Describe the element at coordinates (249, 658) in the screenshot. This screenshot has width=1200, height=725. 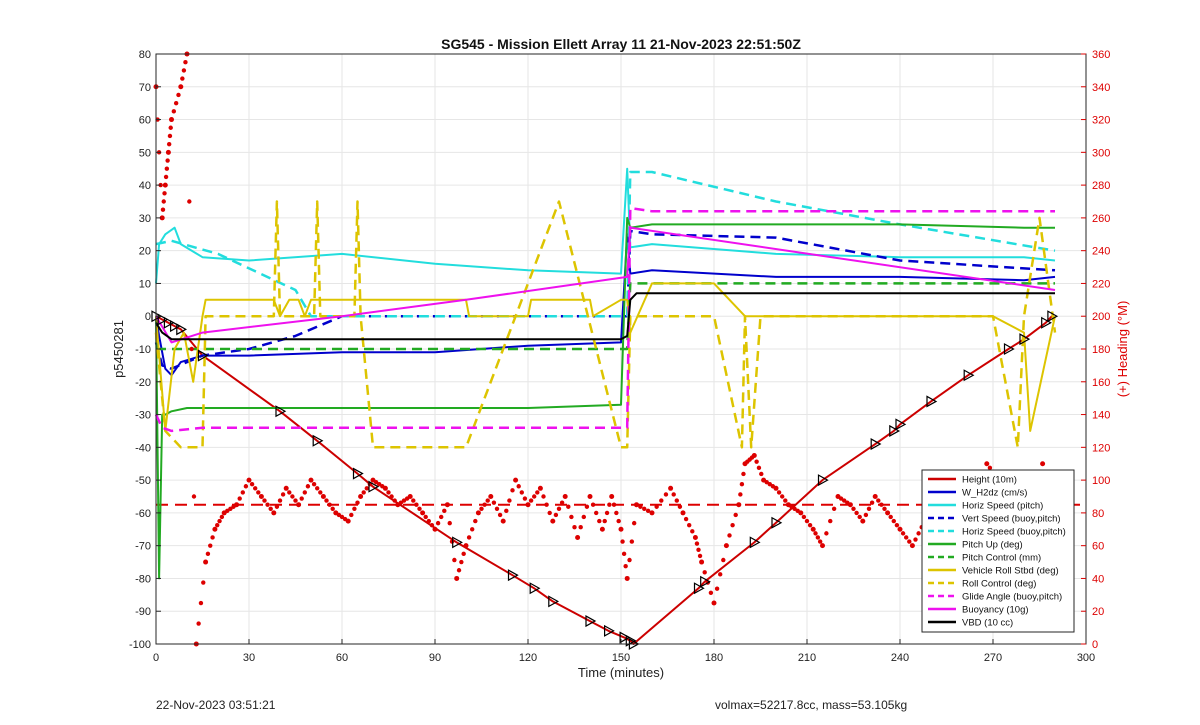
I see `x-tick-label: 30` at that location.